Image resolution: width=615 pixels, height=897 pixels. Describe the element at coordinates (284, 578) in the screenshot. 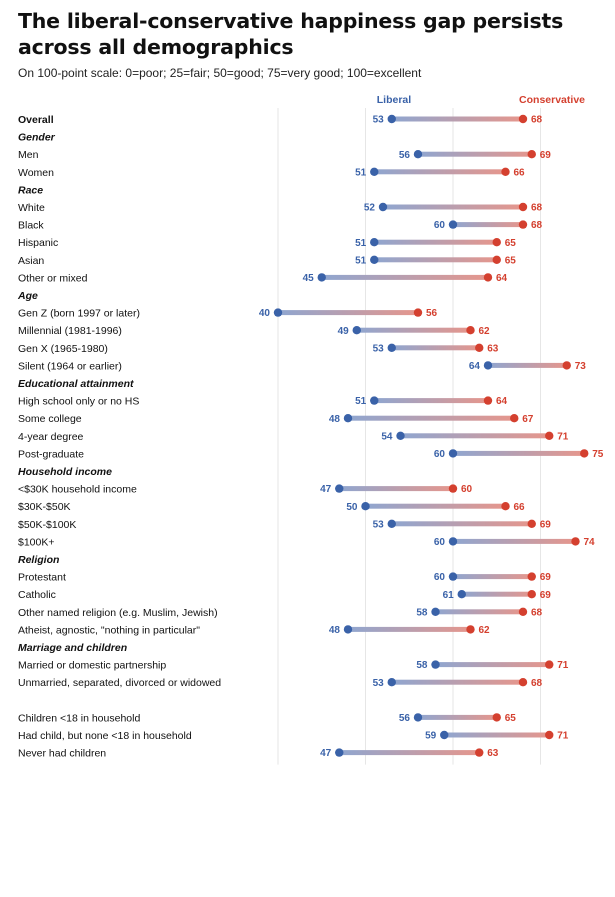

I see `row-protestant: Protestant 60 69` at that location.